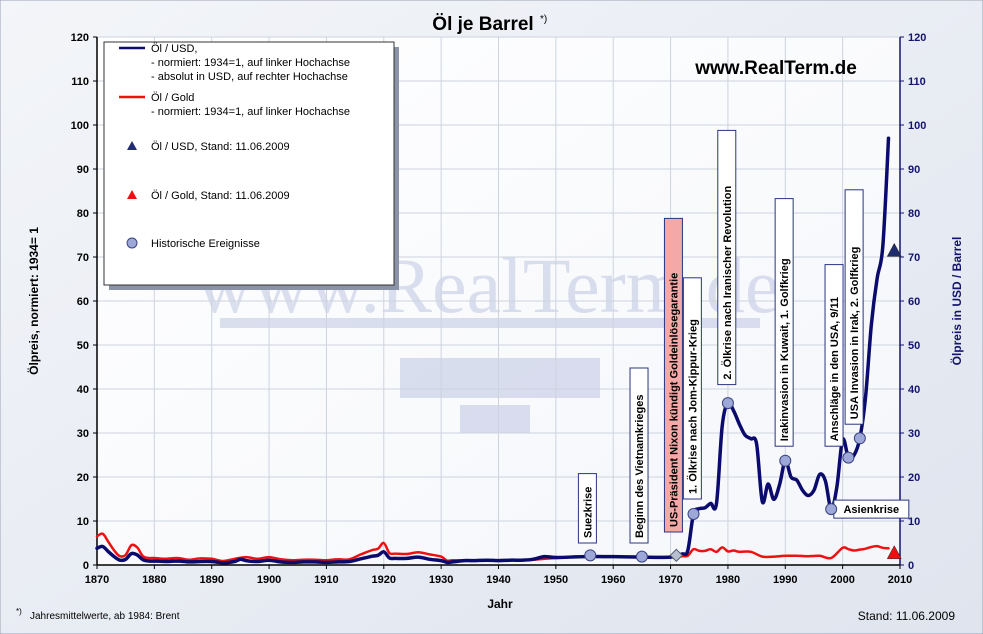 The width and height of the screenshot is (983, 634). I want to click on x-tick-label: 2000, so click(842, 580).